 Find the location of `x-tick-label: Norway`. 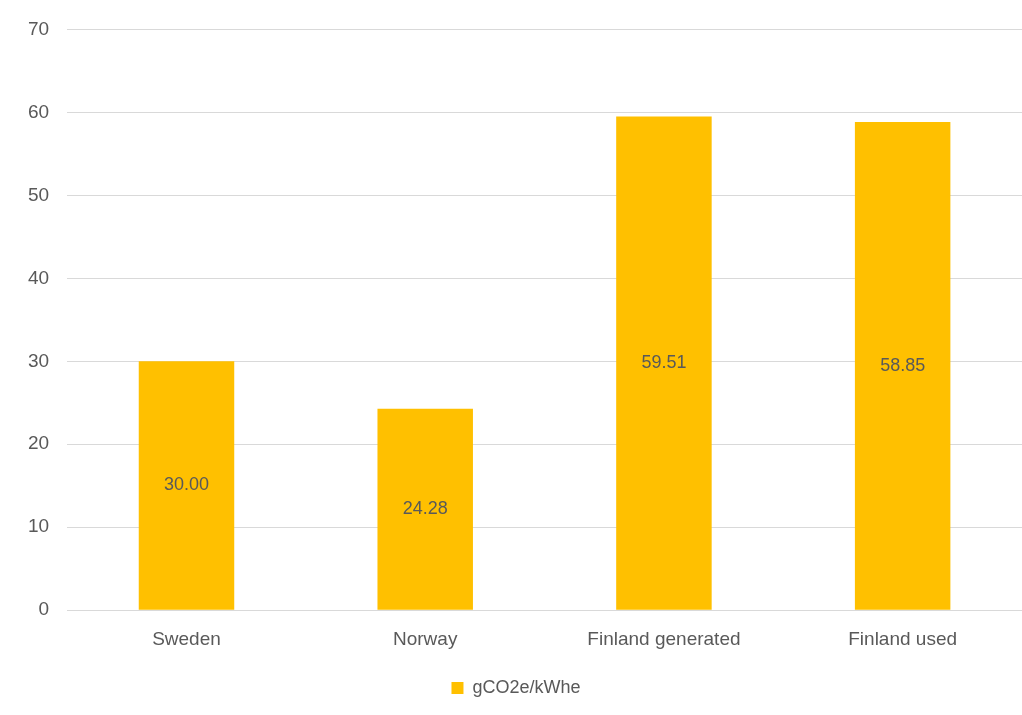

x-tick-label: Norway is located at coordinates (425, 638).